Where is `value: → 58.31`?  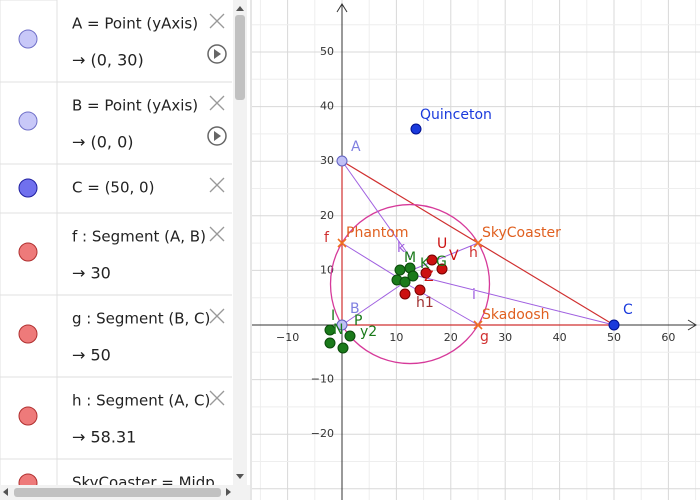
value: → 58.31 is located at coordinates (104, 437).